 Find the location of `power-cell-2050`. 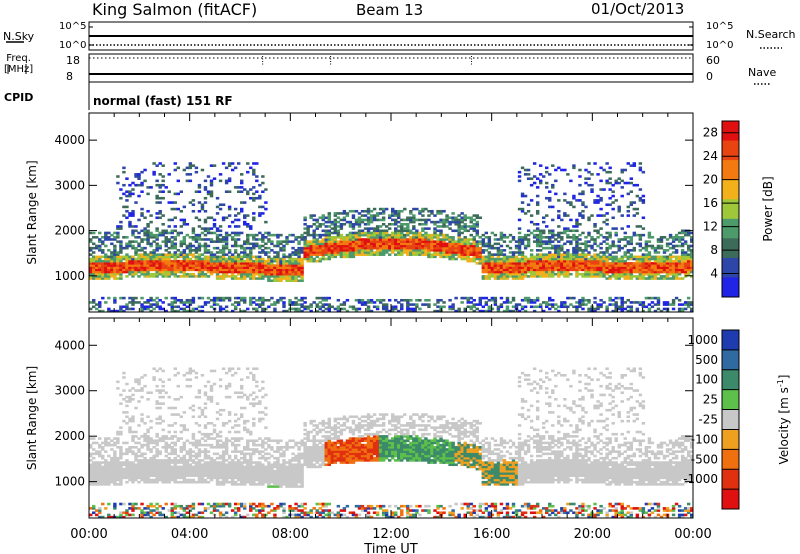

power-cell-2050 is located at coordinates (371, 237).